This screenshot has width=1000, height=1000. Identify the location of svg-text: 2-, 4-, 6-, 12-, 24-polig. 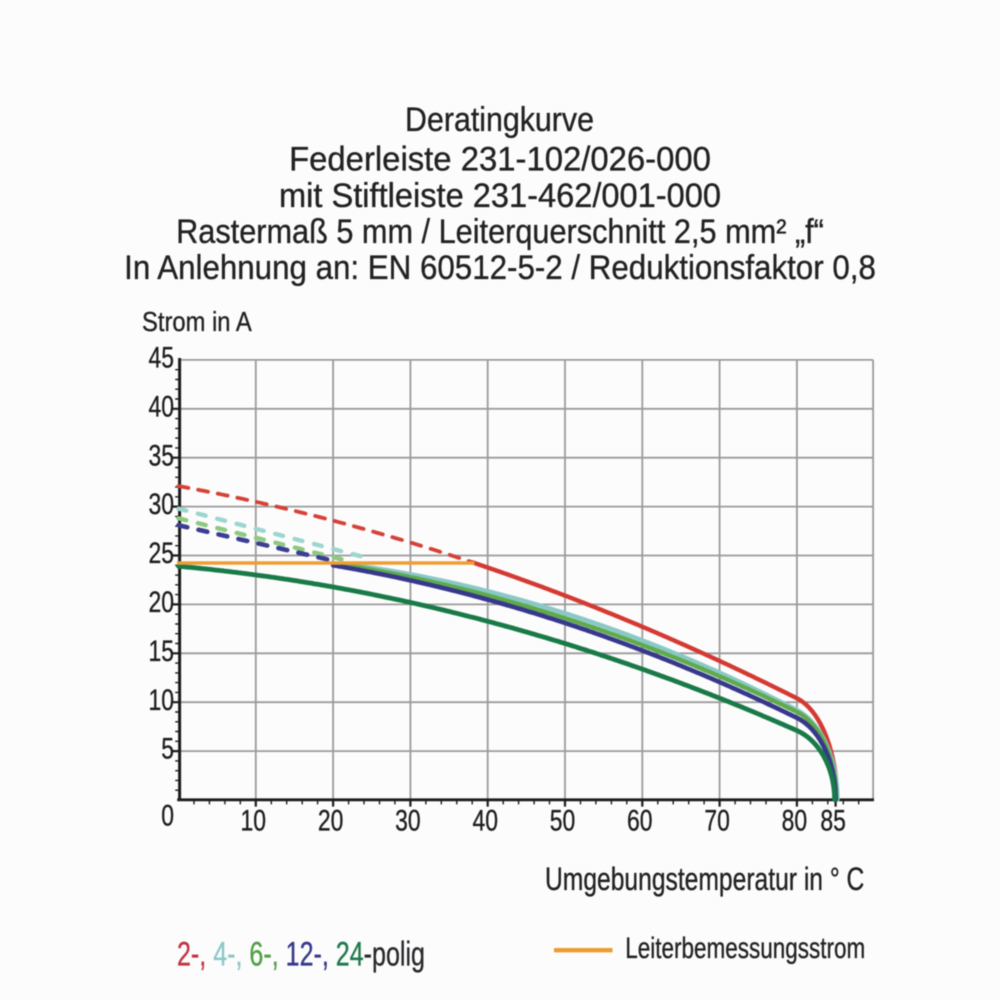
(301, 955).